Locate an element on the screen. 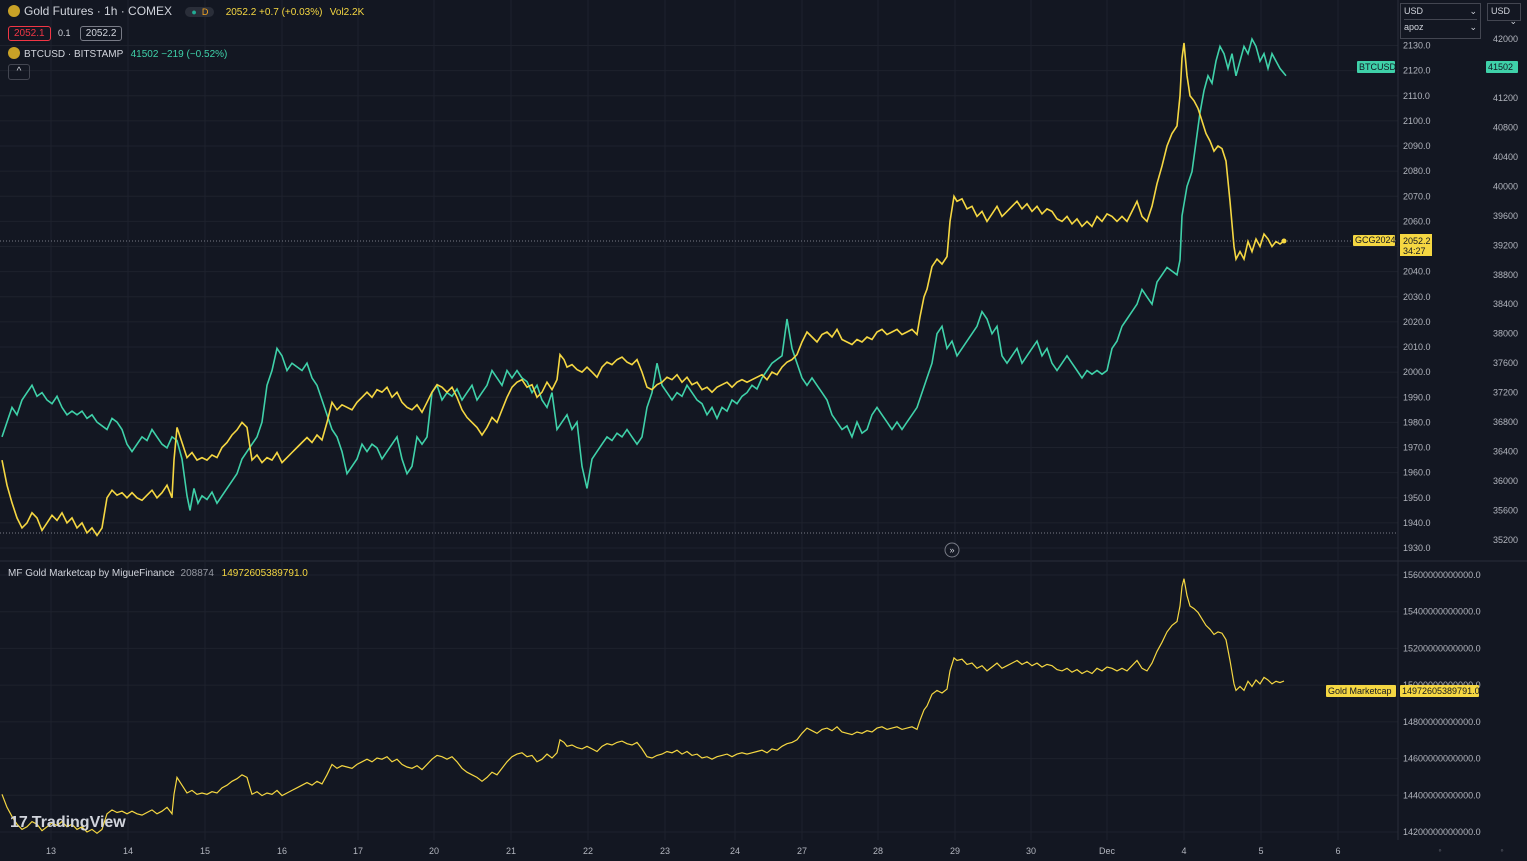 This screenshot has height=861, width=1527. btc-axis-tick: 37600 is located at coordinates (1505, 363).